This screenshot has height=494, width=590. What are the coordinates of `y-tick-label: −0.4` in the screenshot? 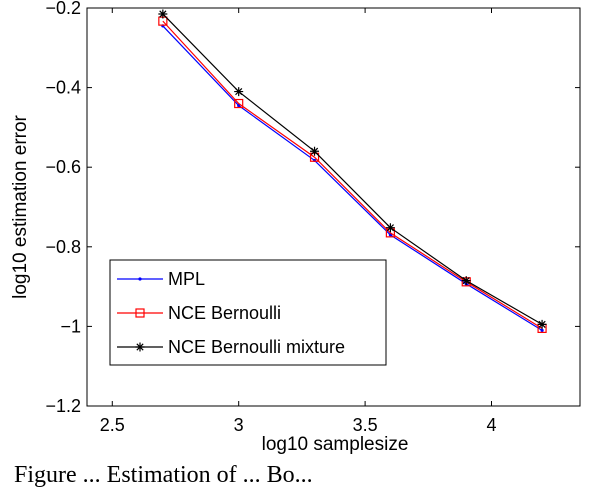 It's located at (63, 88).